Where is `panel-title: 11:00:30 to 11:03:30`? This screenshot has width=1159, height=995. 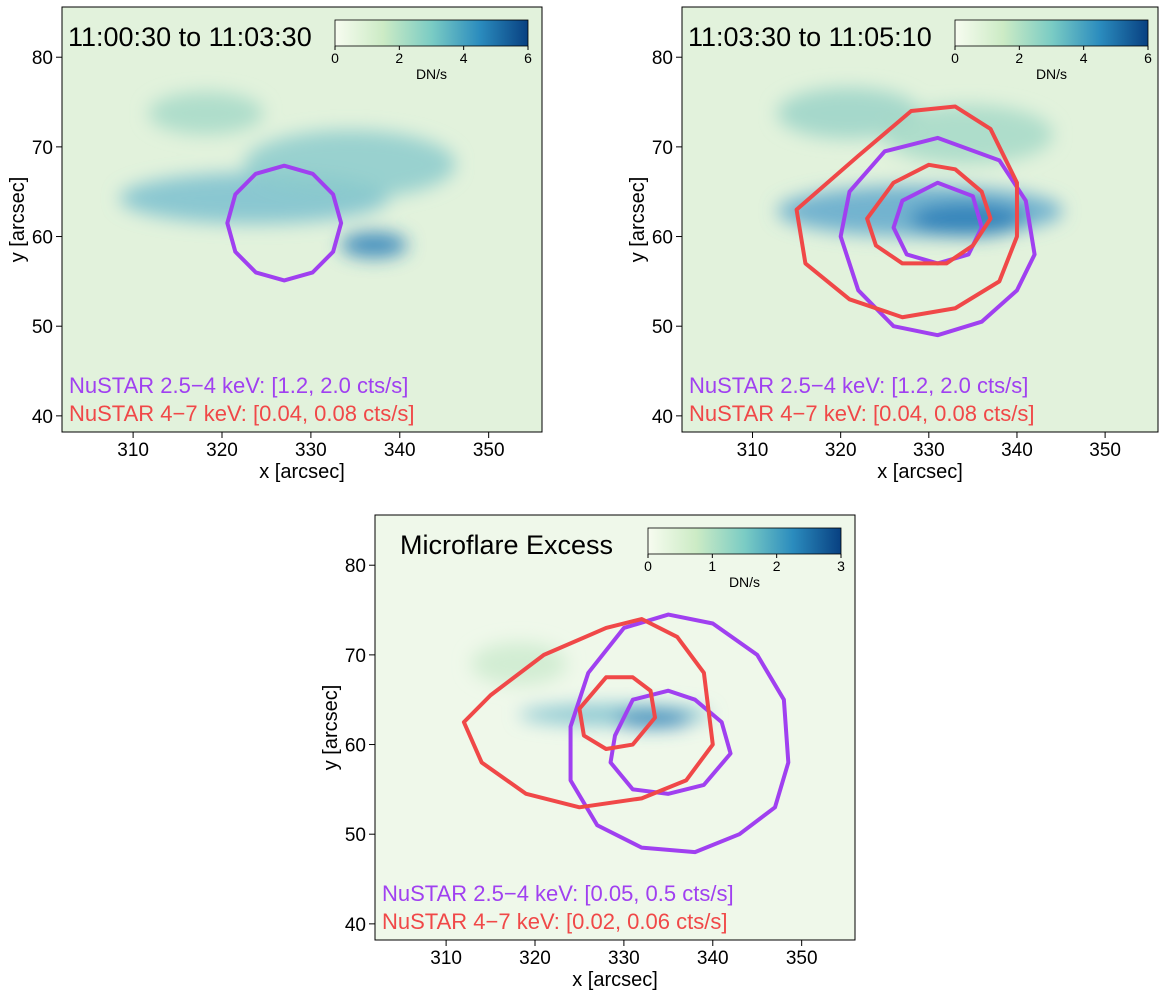 panel-title: 11:00:30 to 11:03:30 is located at coordinates (190, 37).